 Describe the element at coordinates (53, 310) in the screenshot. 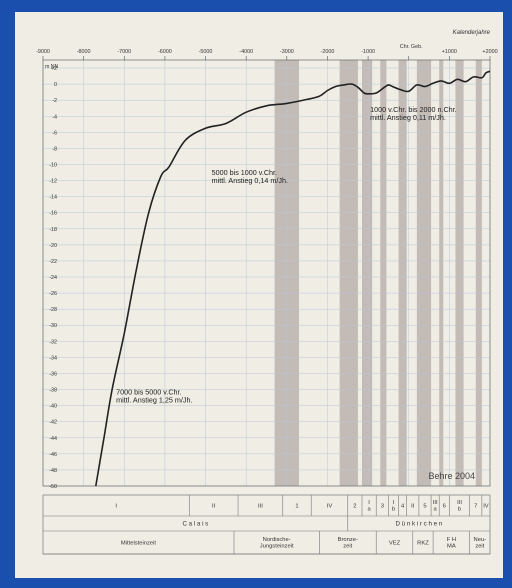

I see `y-tick-label: -28` at that location.